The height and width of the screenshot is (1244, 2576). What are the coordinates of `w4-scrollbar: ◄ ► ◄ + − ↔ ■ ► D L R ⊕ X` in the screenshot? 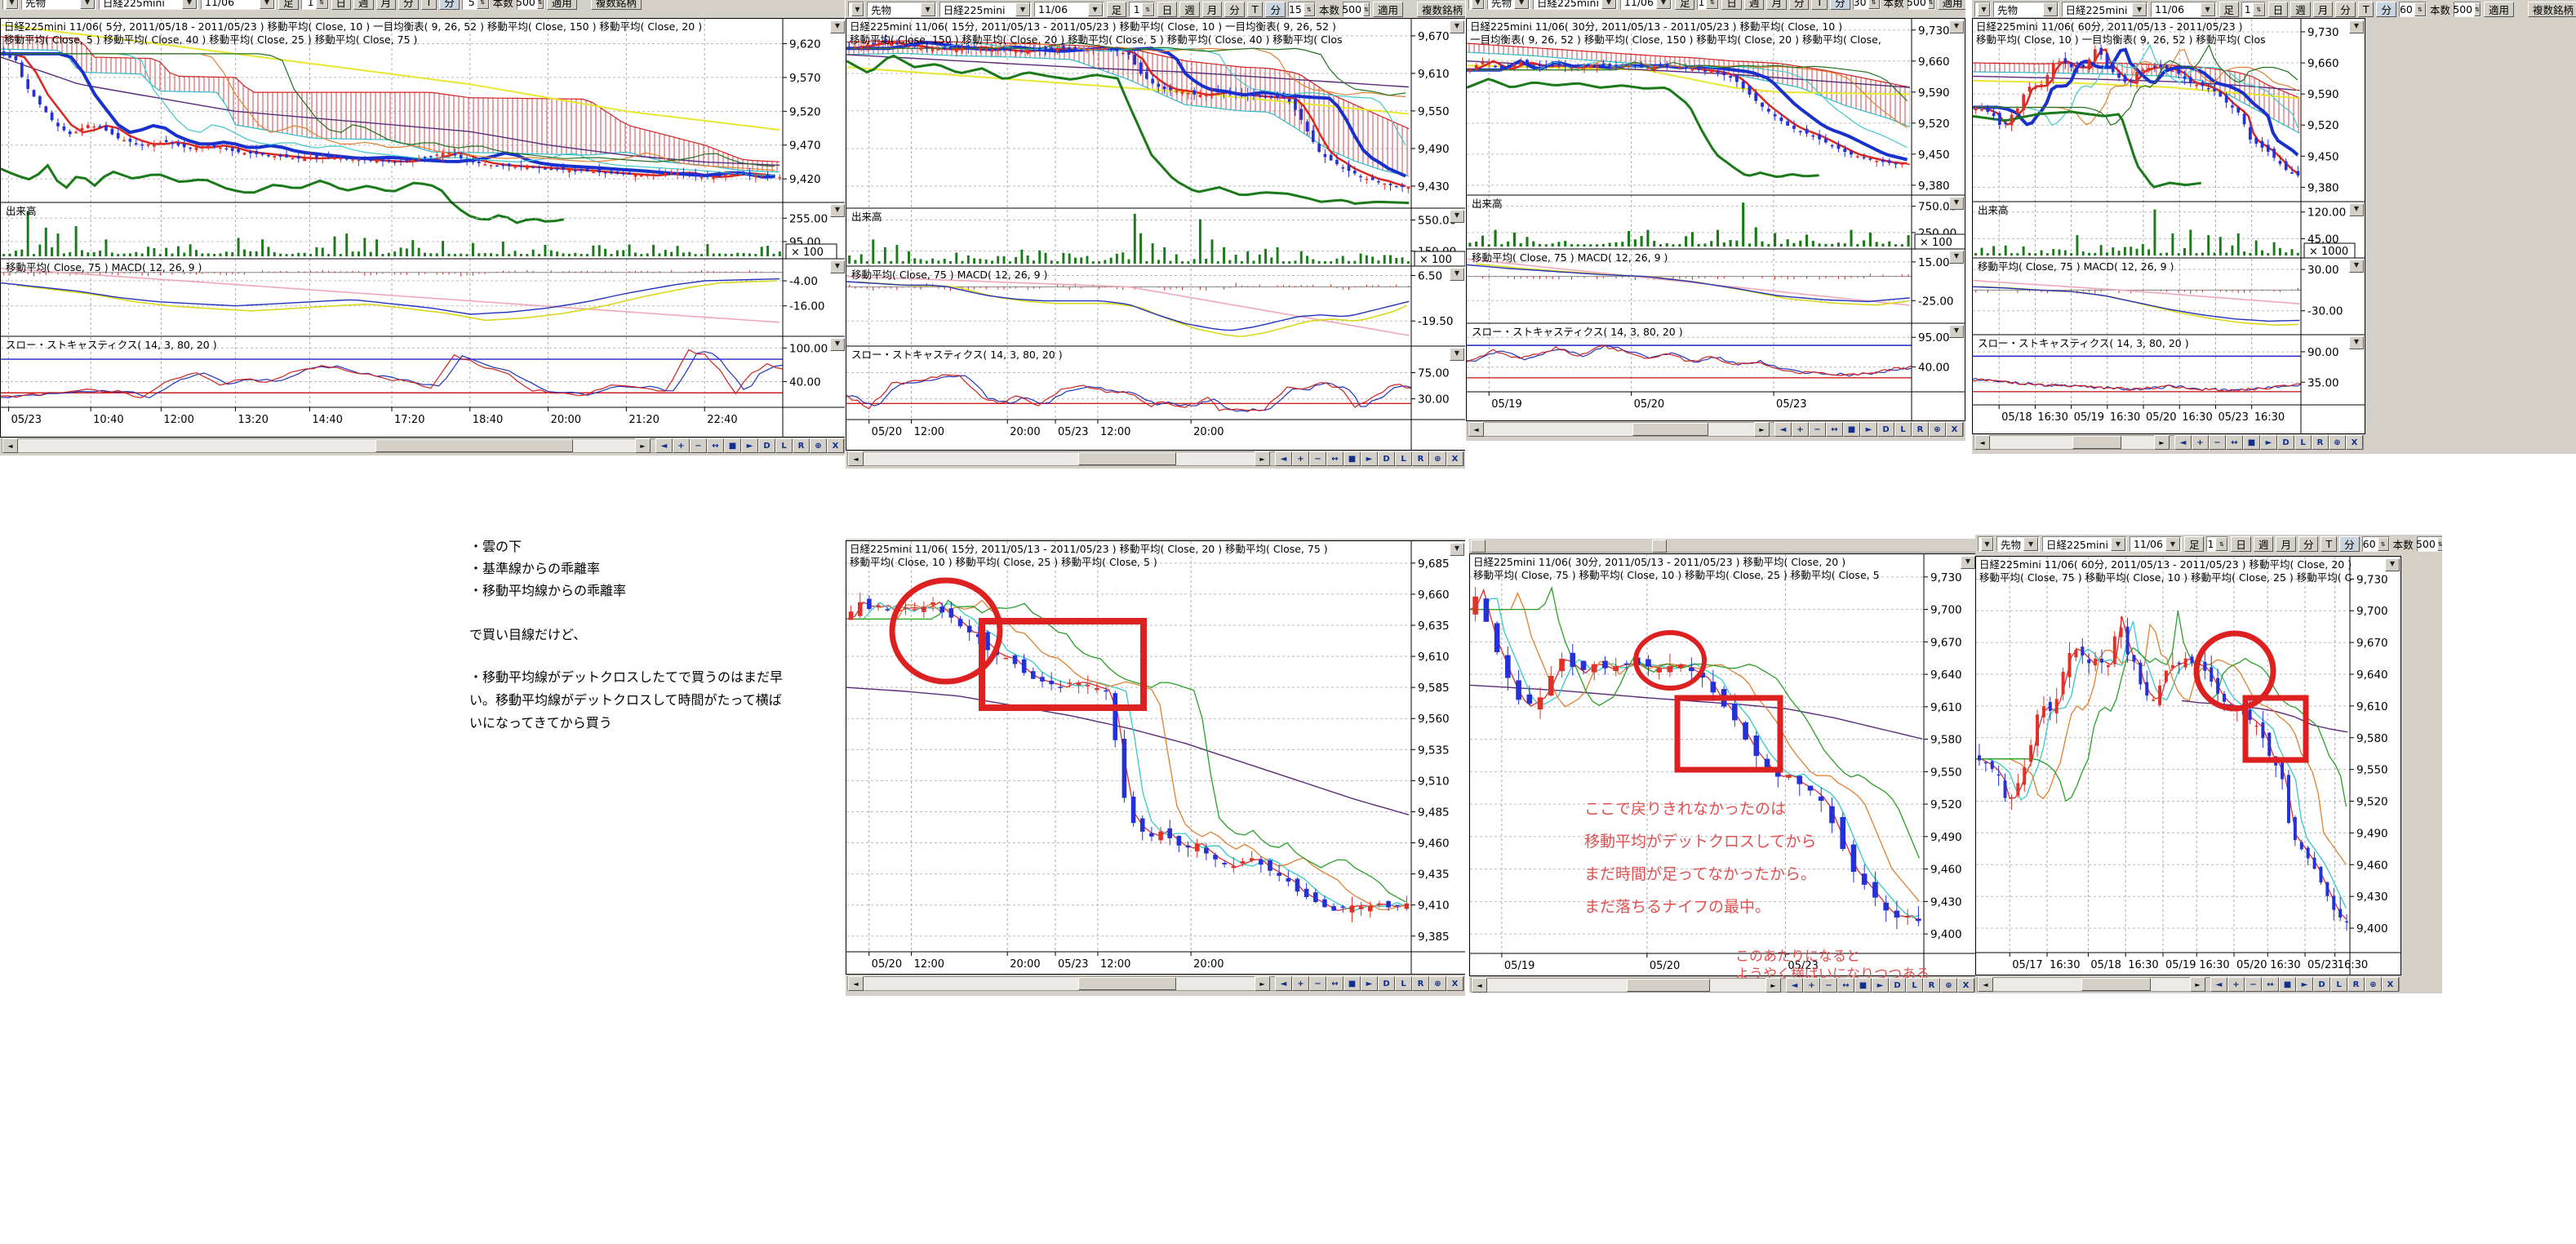 It's located at (2169, 442).